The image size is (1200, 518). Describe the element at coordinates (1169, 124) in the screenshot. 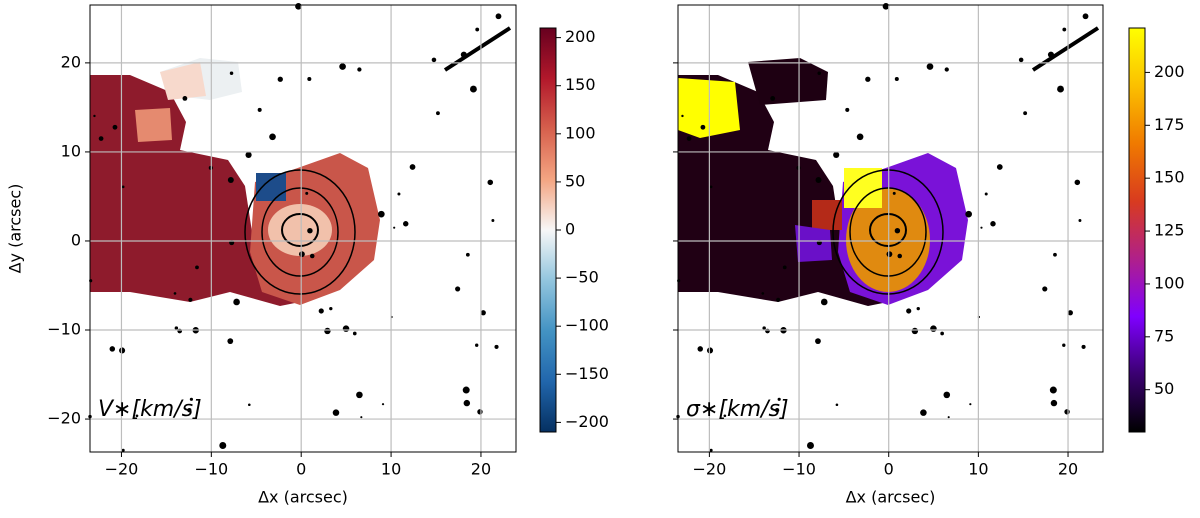

I see `colorbar-tick-label: 175` at that location.